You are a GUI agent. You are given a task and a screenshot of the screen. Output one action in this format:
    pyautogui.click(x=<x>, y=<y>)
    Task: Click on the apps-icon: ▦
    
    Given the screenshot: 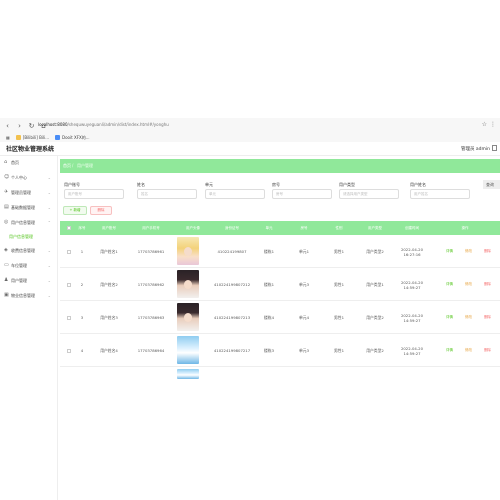 What is the action you would take?
    pyautogui.click(x=8, y=137)
    